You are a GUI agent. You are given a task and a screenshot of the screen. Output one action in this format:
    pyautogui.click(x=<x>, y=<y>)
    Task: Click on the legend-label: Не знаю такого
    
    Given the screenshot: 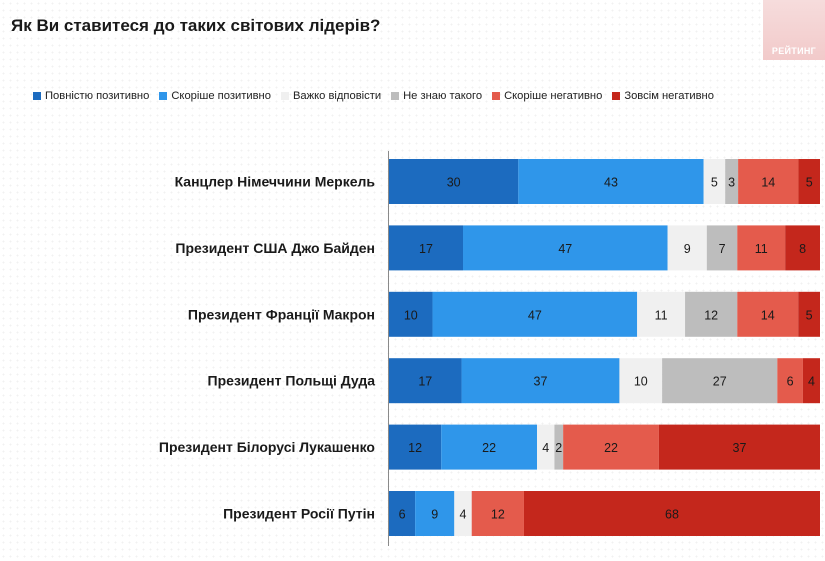 What is the action you would take?
    pyautogui.click(x=443, y=96)
    